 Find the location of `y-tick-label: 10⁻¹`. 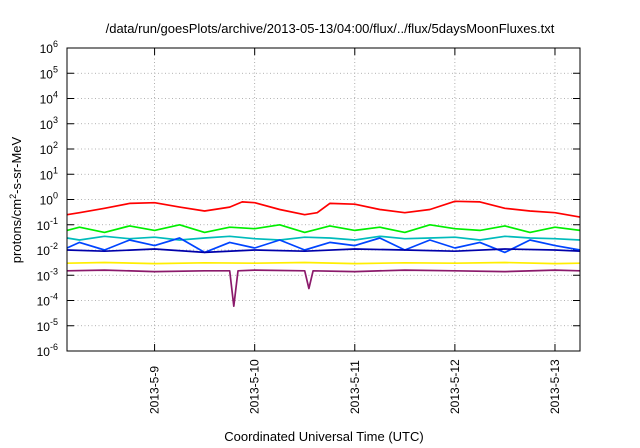

y-tick-label: 10⁻¹ is located at coordinates (47, 224).